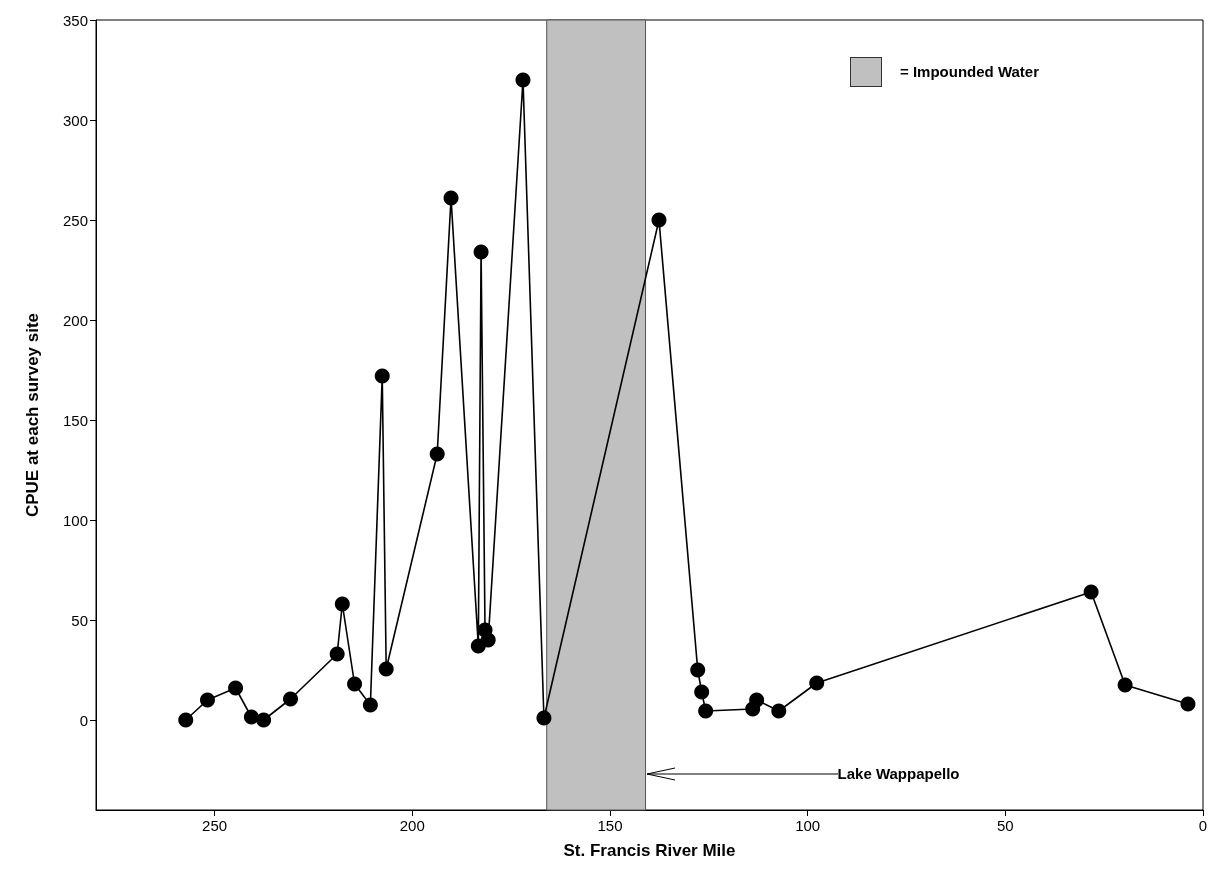  Describe the element at coordinates (32, 415) in the screenshot. I see `y-axis-title: CPUE at each survey site` at that location.